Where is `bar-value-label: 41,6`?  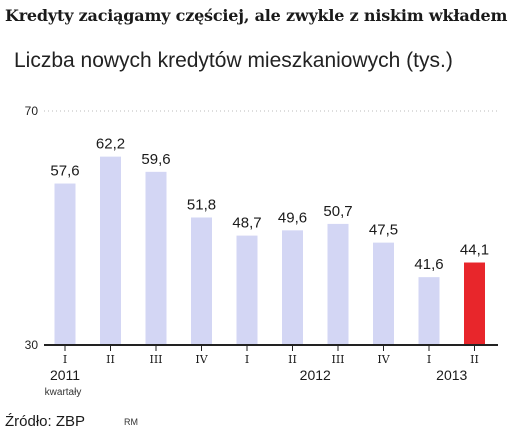
bar-value-label: 41,6 is located at coordinates (428, 264).